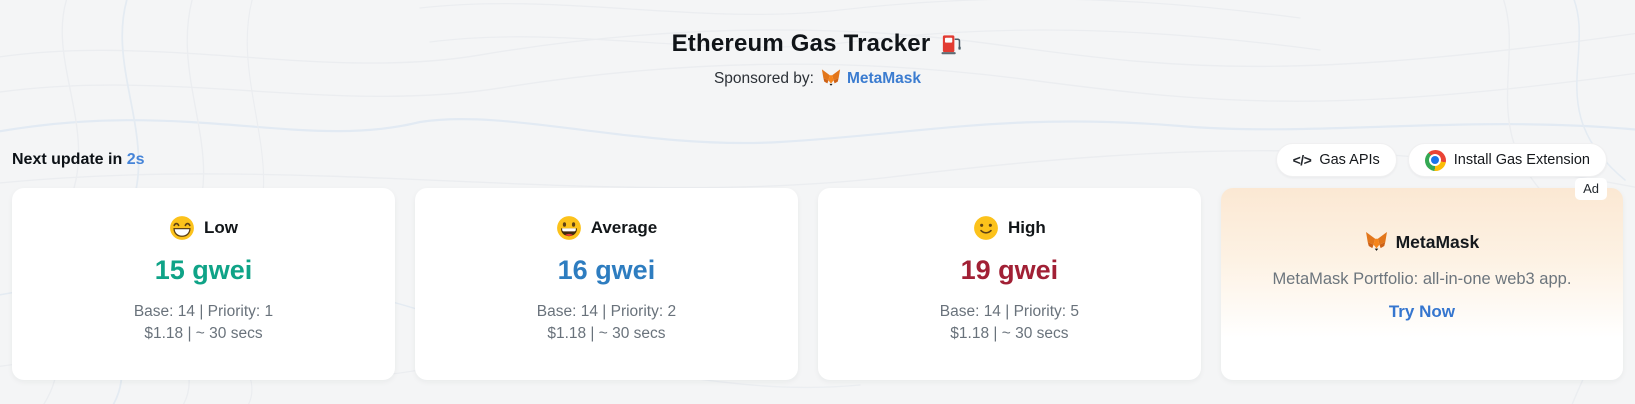  Describe the element at coordinates (801, 43) in the screenshot. I see `page-title: Ethereum Gas Tracker` at that location.